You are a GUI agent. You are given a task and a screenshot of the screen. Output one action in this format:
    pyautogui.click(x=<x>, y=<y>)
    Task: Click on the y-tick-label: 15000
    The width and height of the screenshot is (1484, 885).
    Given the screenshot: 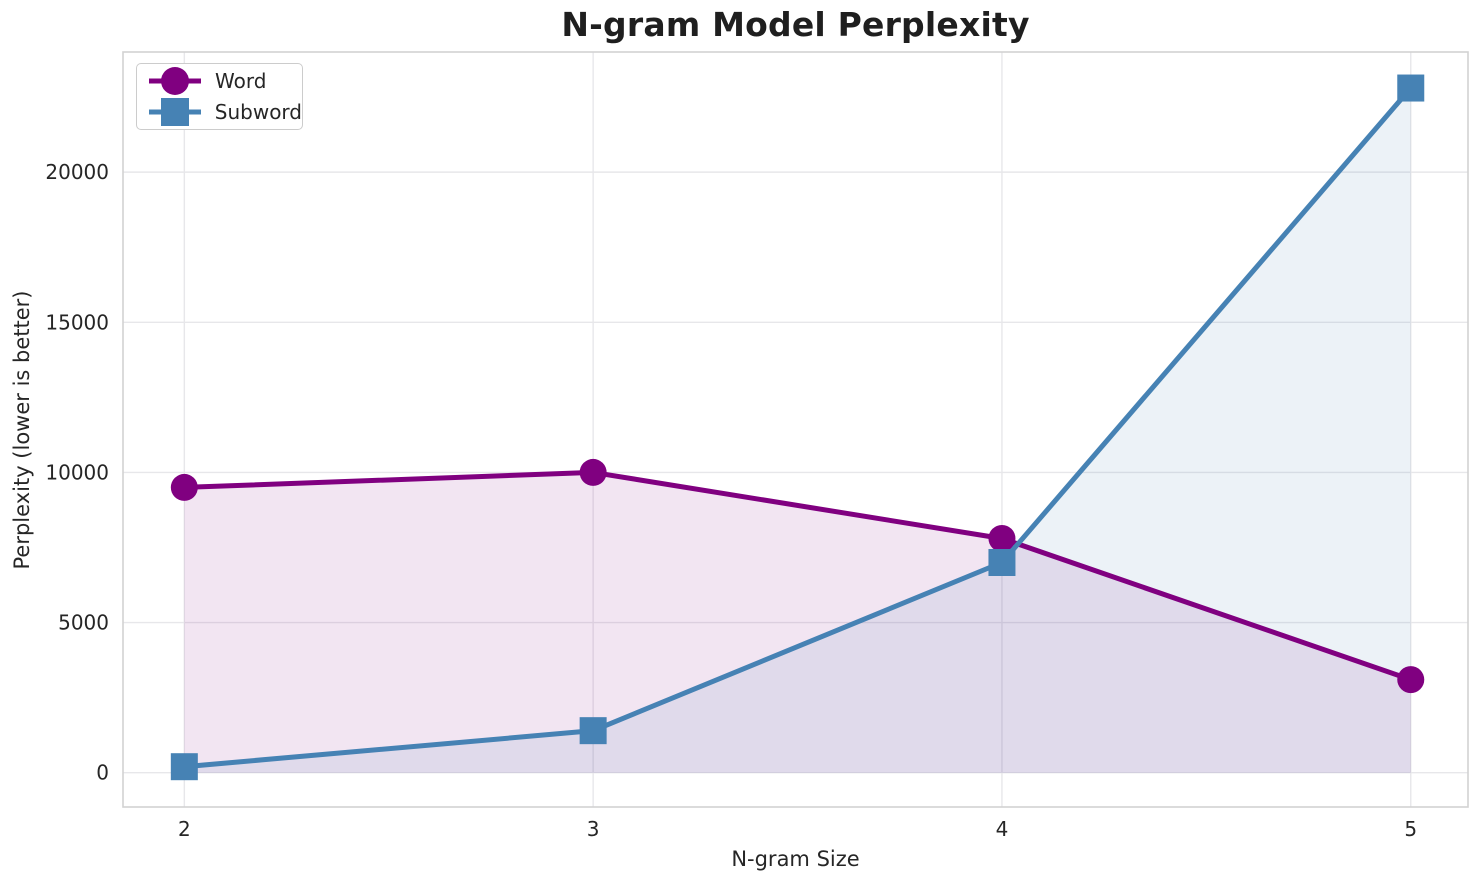 What is the action you would take?
    pyautogui.click(x=77, y=322)
    